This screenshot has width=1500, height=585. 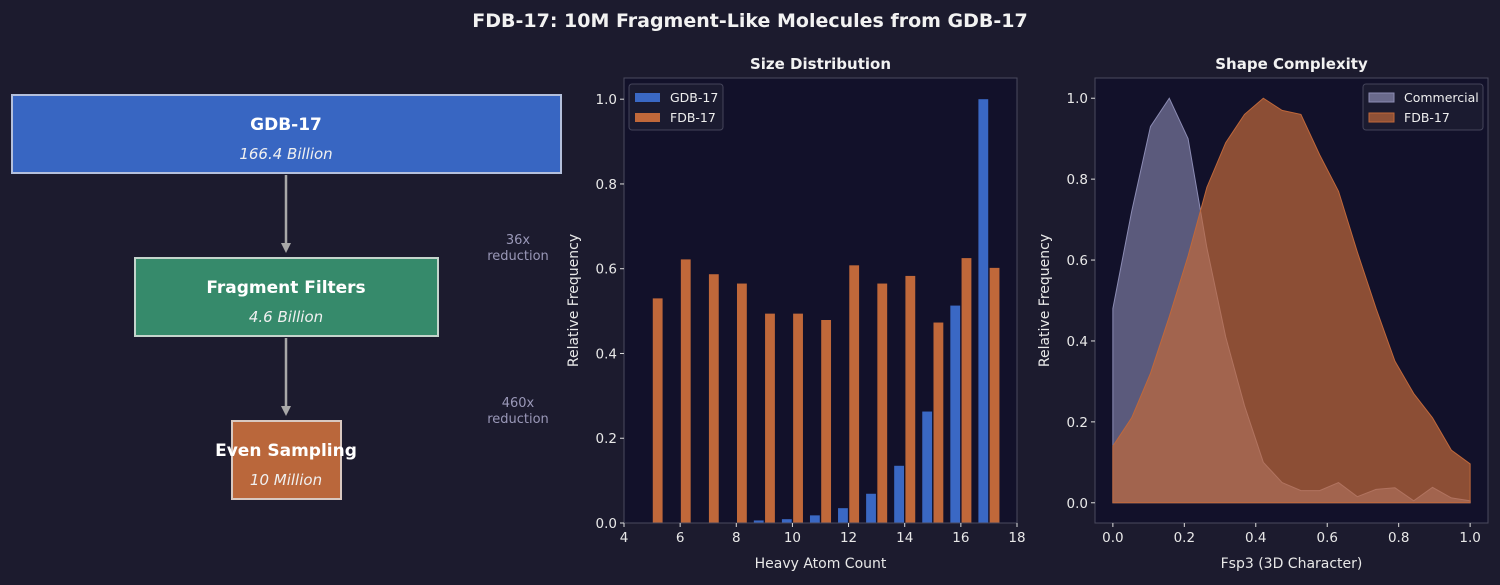 What do you see at coordinates (606, 524) in the screenshot?
I see `size-ytick-label: 0.0` at bounding box center [606, 524].